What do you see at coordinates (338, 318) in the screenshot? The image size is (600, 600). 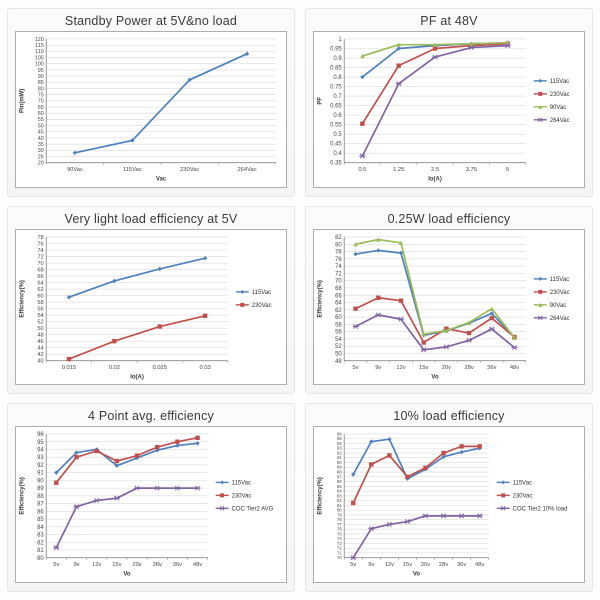 I see `svg-text: 60` at bounding box center [338, 318].